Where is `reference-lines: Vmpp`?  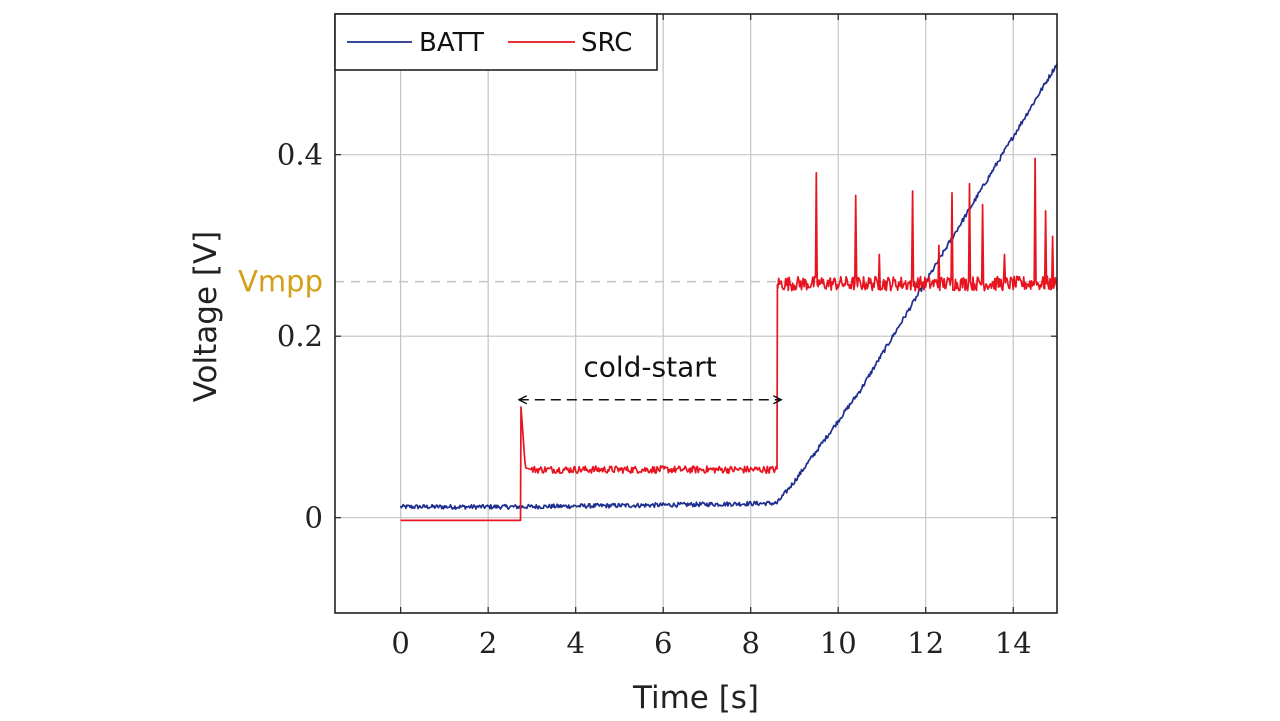 reference-lines: Vmpp is located at coordinates (647, 282).